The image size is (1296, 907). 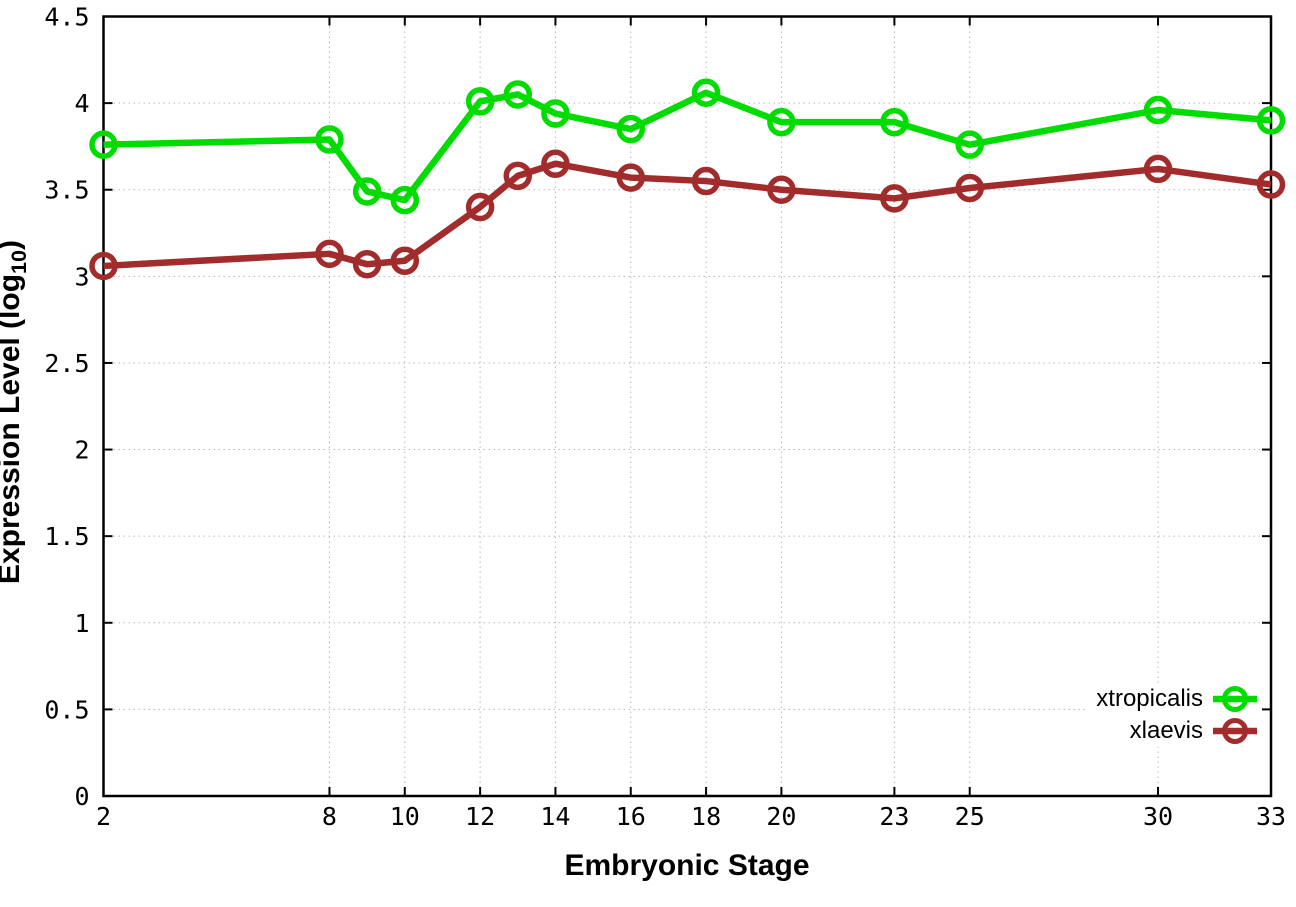 What do you see at coordinates (480, 816) in the screenshot?
I see `x-tick-label: 12` at bounding box center [480, 816].